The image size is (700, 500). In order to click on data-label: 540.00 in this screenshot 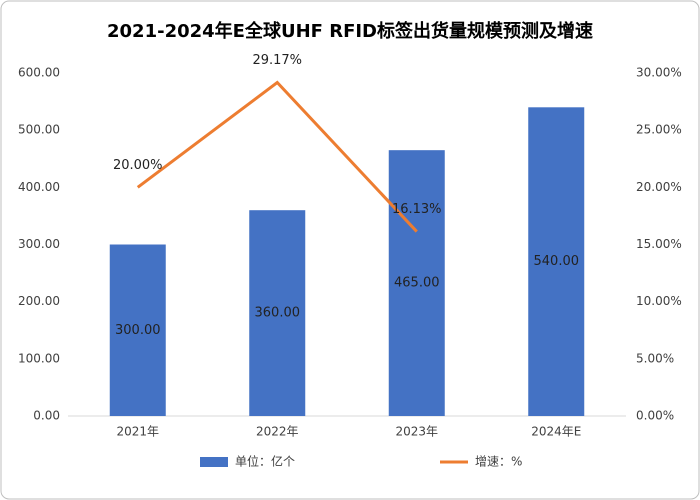, I will do `click(557, 261)`.